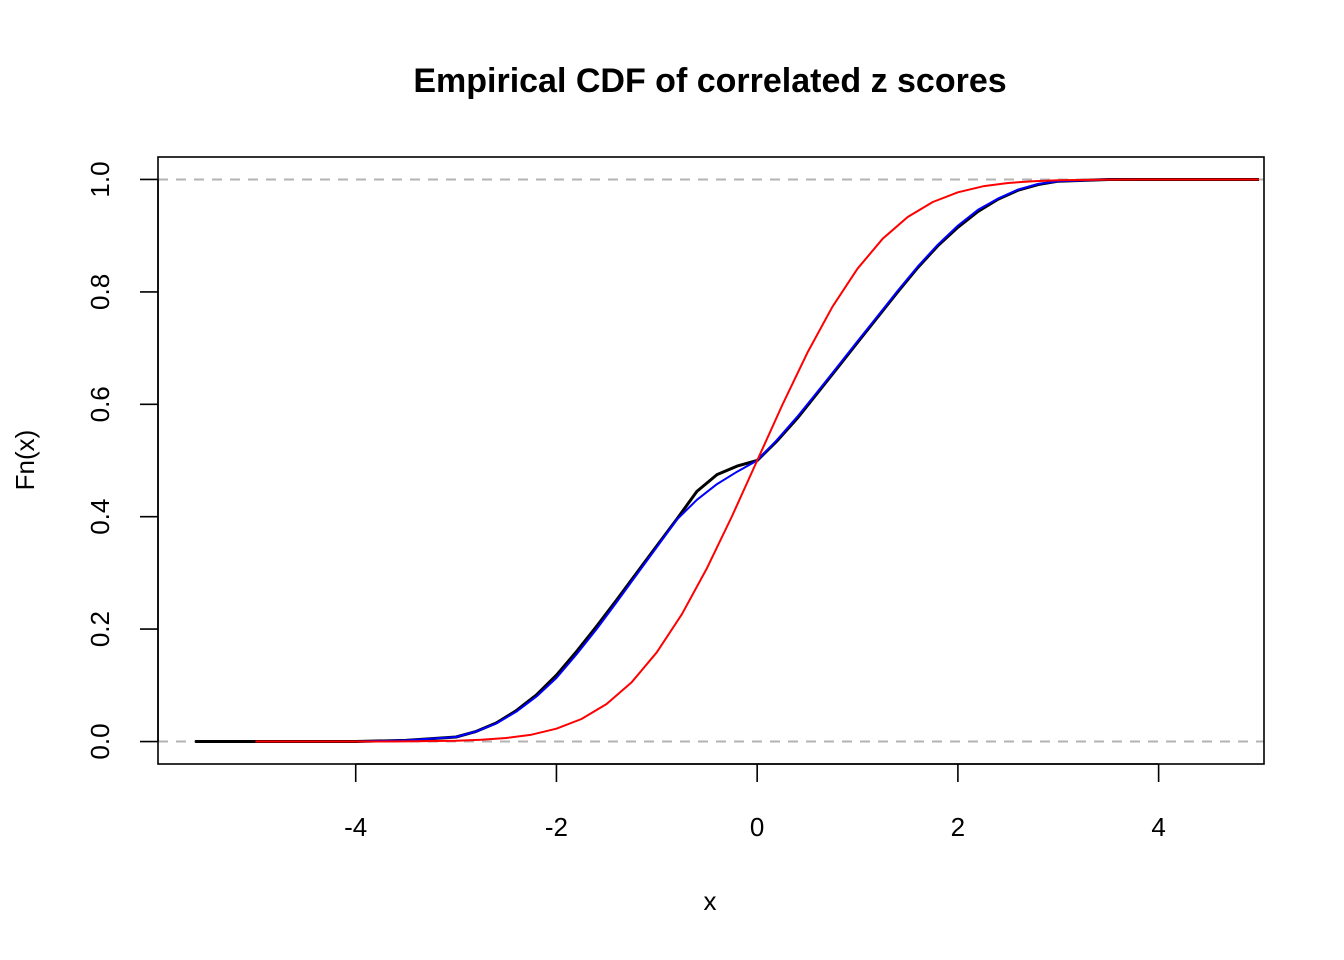 The image size is (1344, 960). Describe the element at coordinates (100, 517) in the screenshot. I see `y-tick-label: 0.4` at that location.